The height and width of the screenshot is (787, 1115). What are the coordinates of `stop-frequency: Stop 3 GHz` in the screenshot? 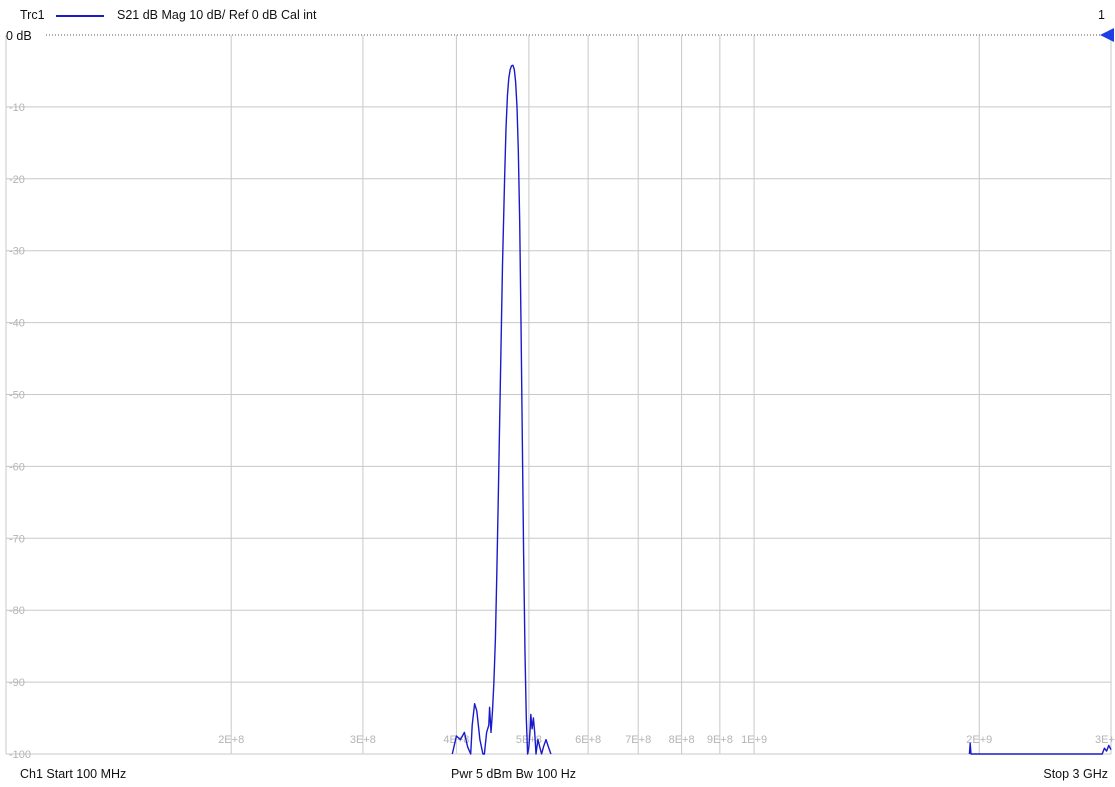 It's located at (1075, 774).